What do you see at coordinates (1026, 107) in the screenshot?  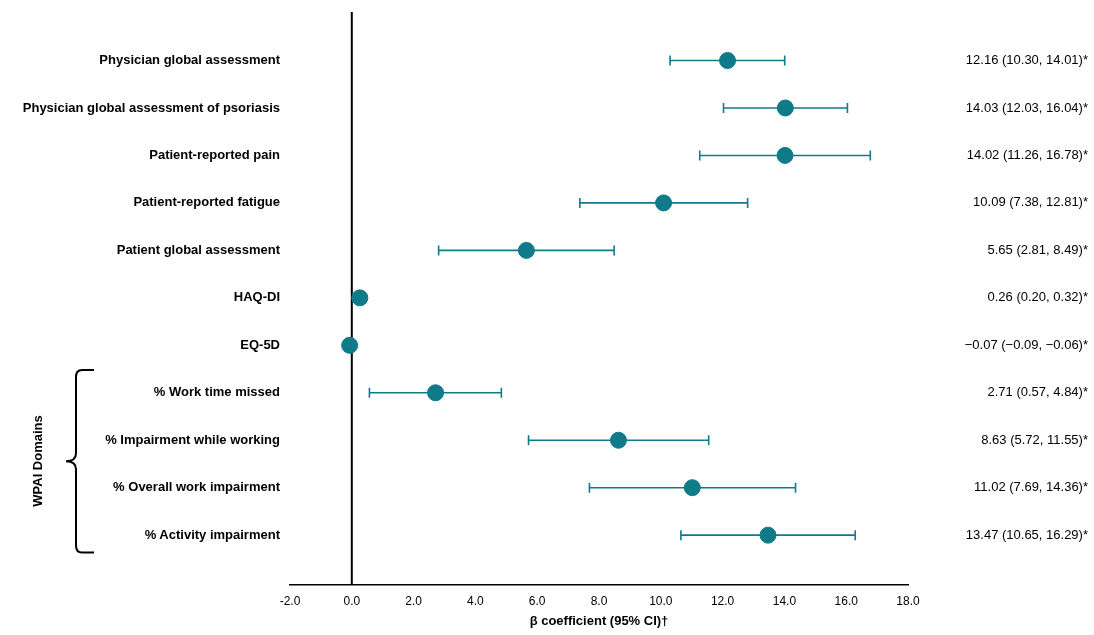 I see `data-label: 14.03 (12.03, 16.04)*` at bounding box center [1026, 107].